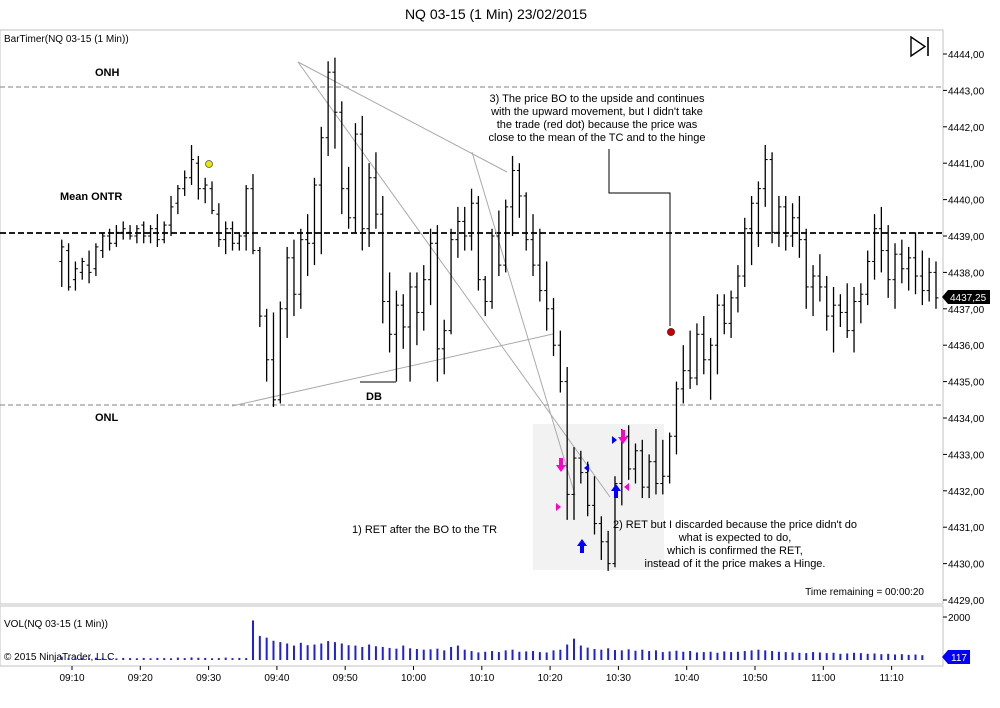 Image resolution: width=1000 pixels, height=708 pixels. What do you see at coordinates (966, 201) in the screenshot?
I see `price-tick-label: 4440,00` at bounding box center [966, 201].